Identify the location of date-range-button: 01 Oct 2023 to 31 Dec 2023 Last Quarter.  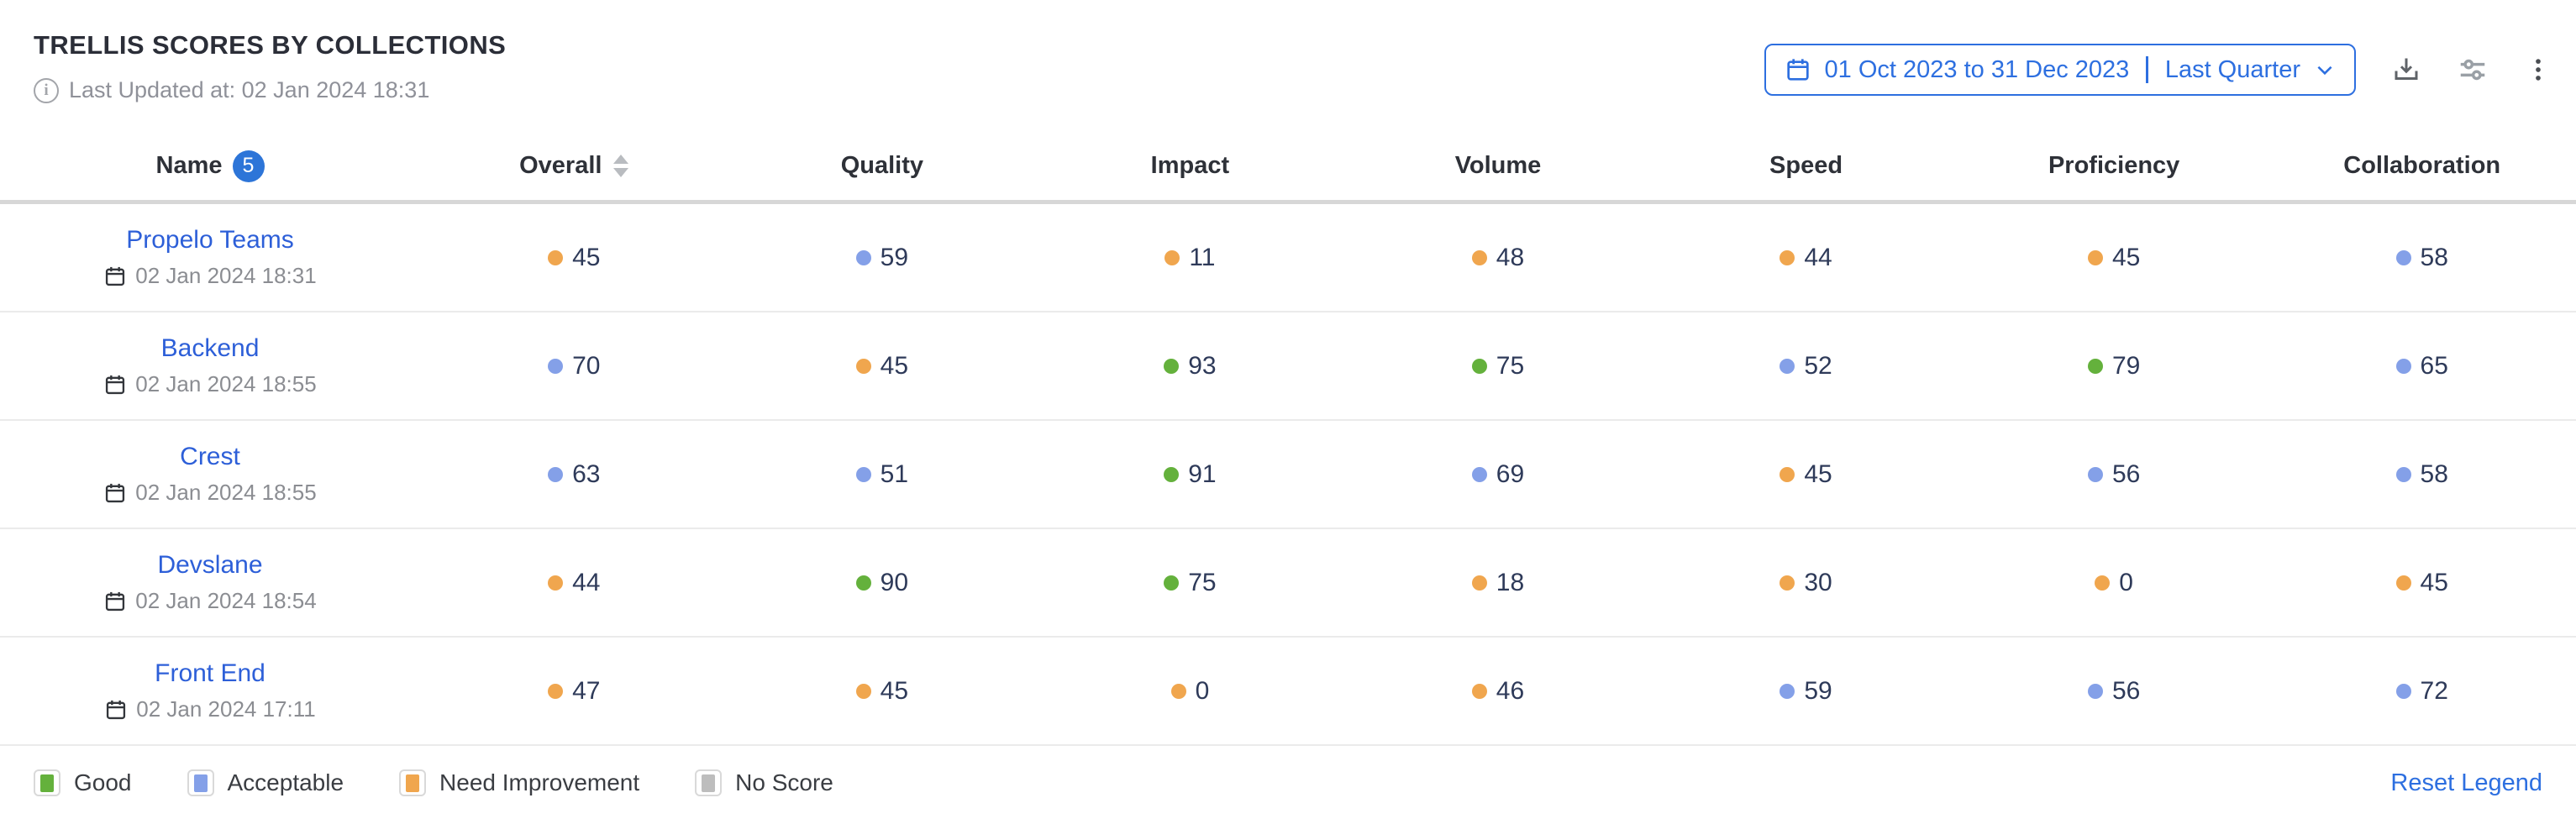
(2060, 70).